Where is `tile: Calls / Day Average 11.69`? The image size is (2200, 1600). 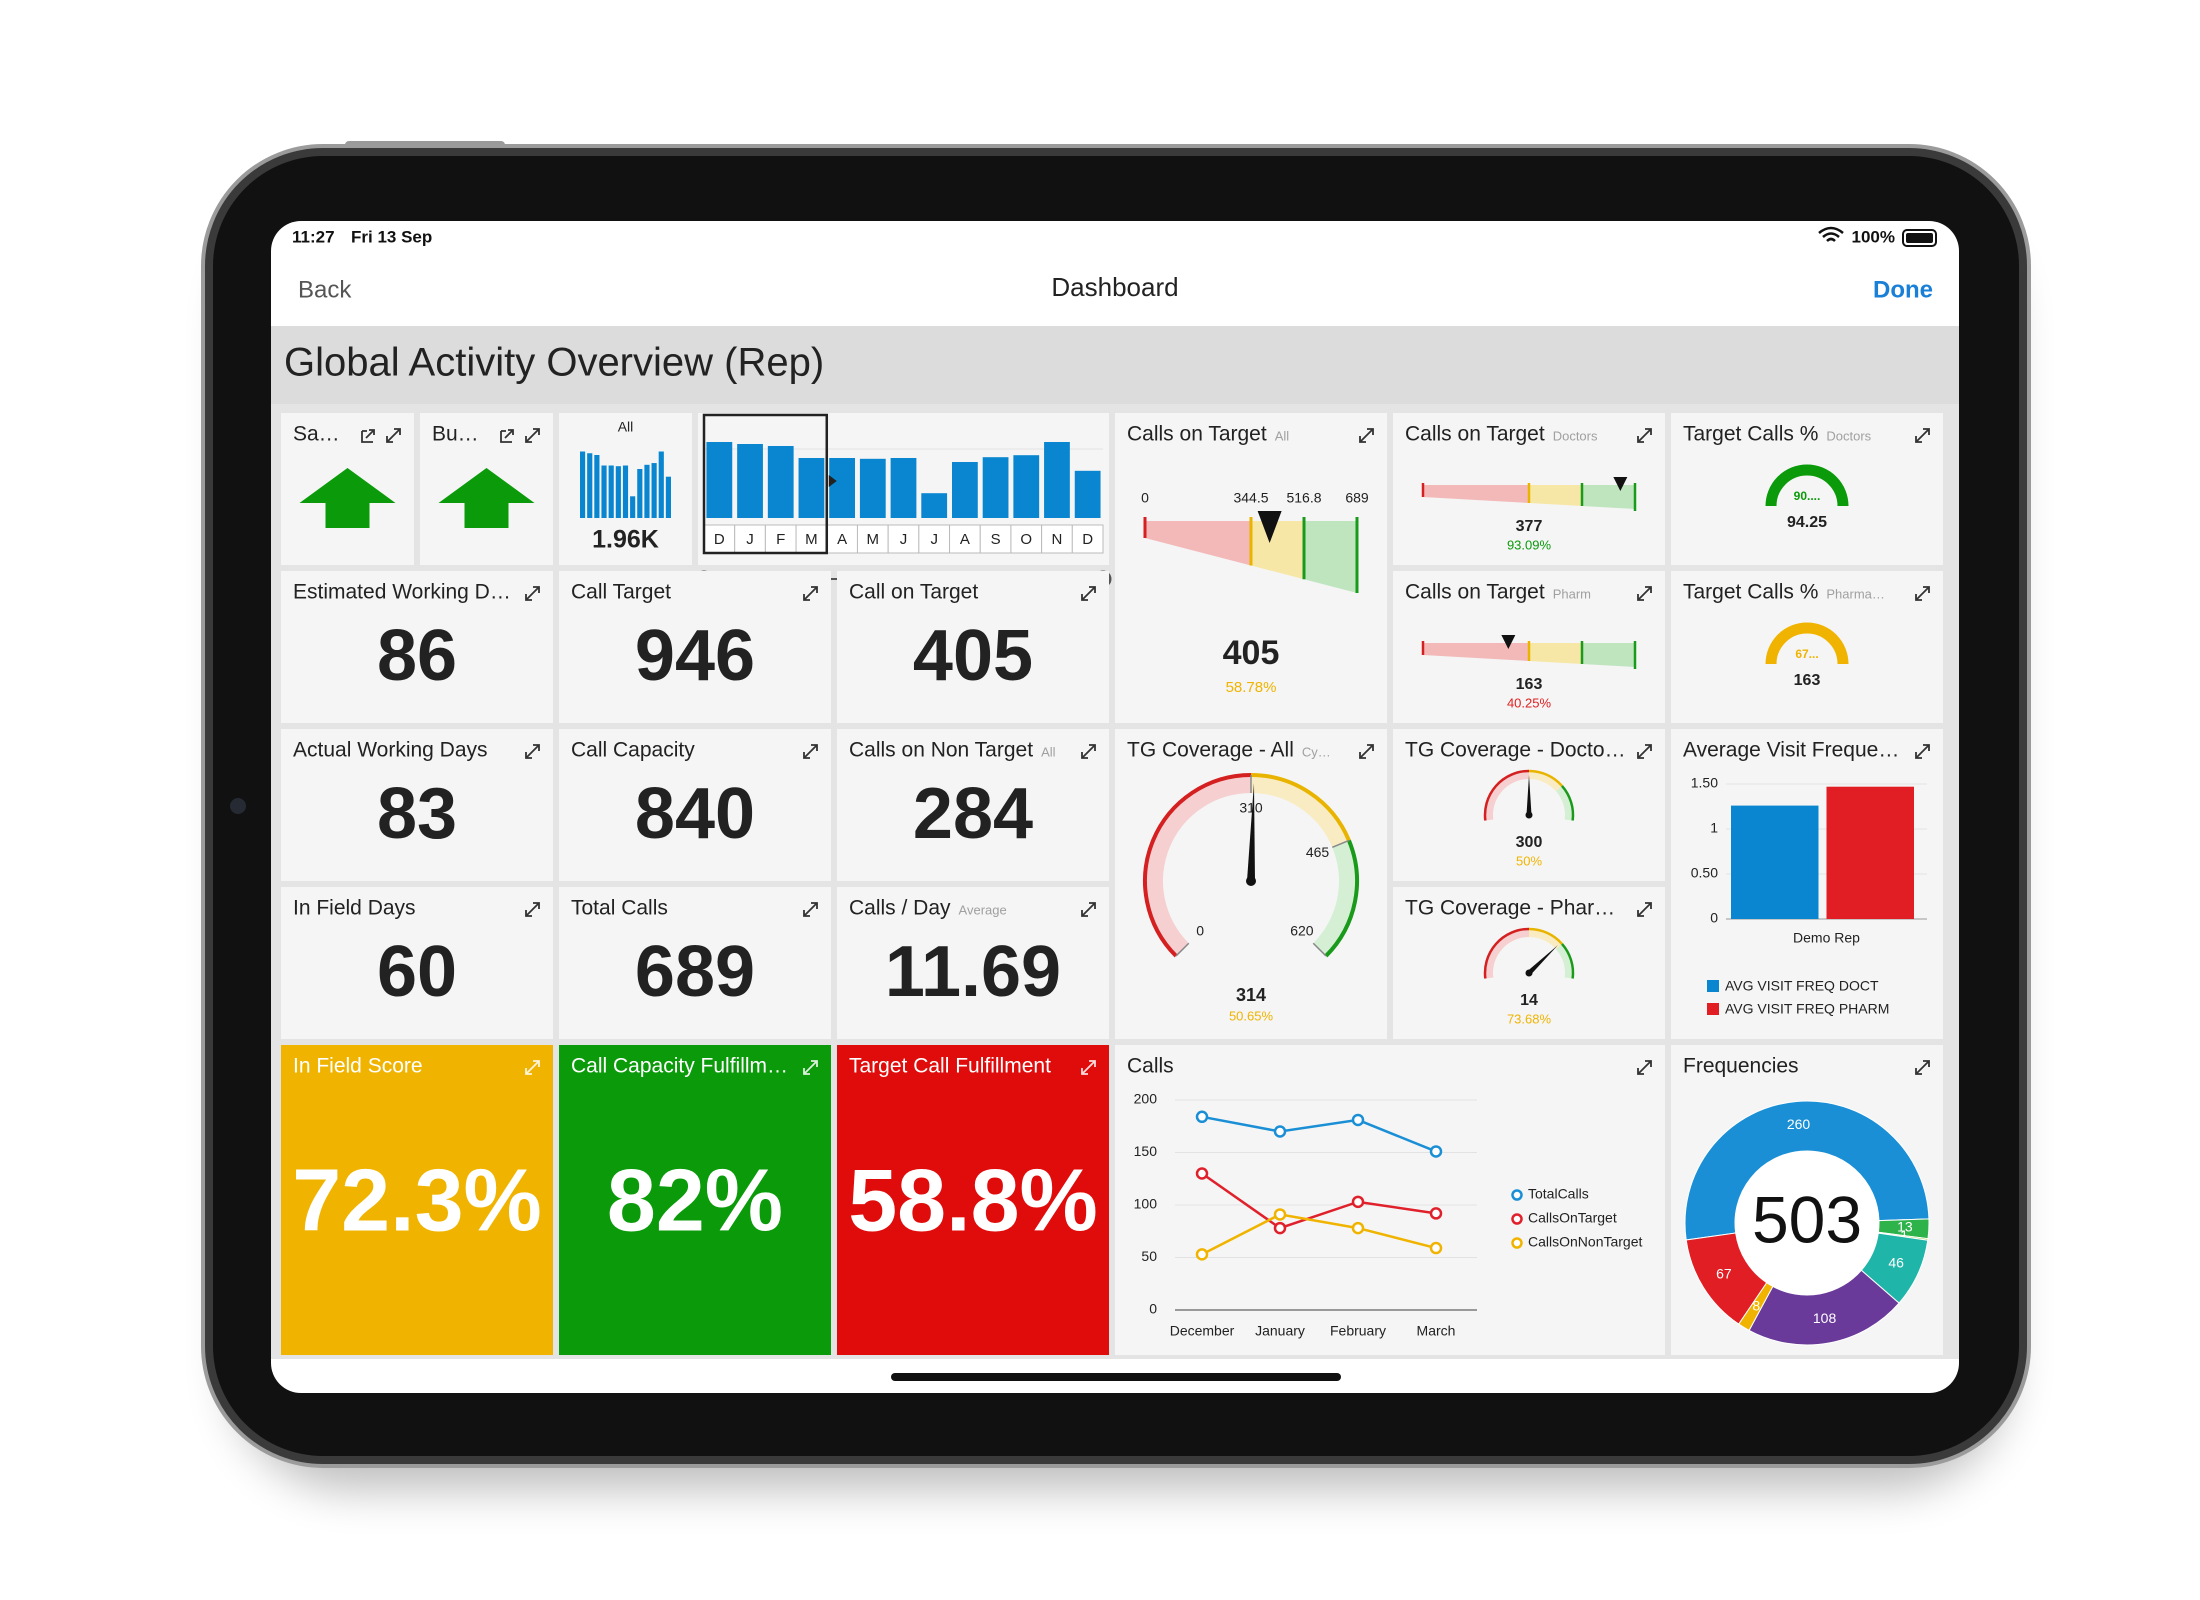
tile: Calls / Day Average 11.69 is located at coordinates (973, 963).